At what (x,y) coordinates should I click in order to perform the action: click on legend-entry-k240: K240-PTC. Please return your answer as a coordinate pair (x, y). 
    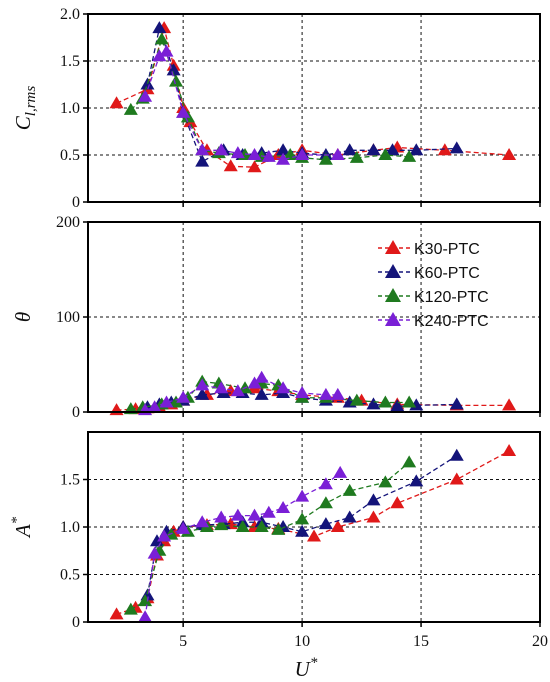
    Looking at the image, I should click on (433, 321).